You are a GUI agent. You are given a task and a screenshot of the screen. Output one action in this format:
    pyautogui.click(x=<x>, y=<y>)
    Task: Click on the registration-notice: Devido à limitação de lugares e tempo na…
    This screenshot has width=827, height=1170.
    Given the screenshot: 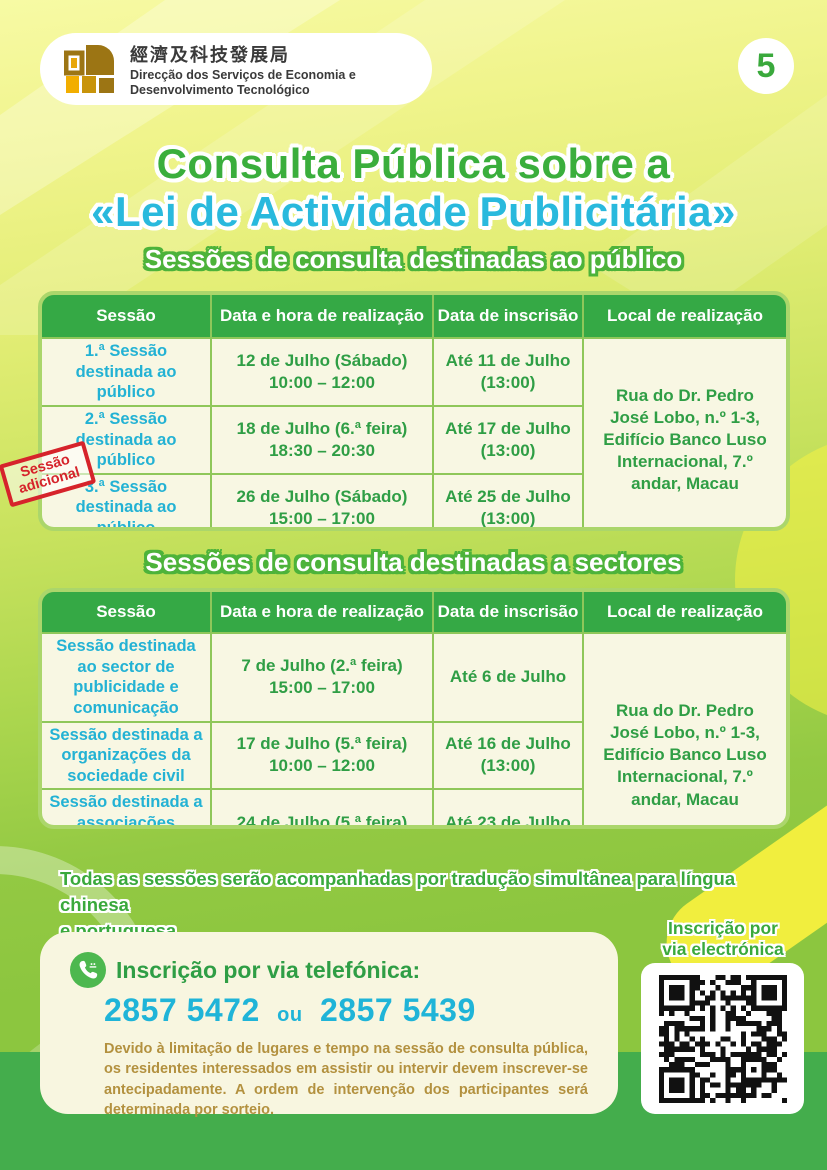 What is the action you would take?
    pyautogui.click(x=346, y=1079)
    